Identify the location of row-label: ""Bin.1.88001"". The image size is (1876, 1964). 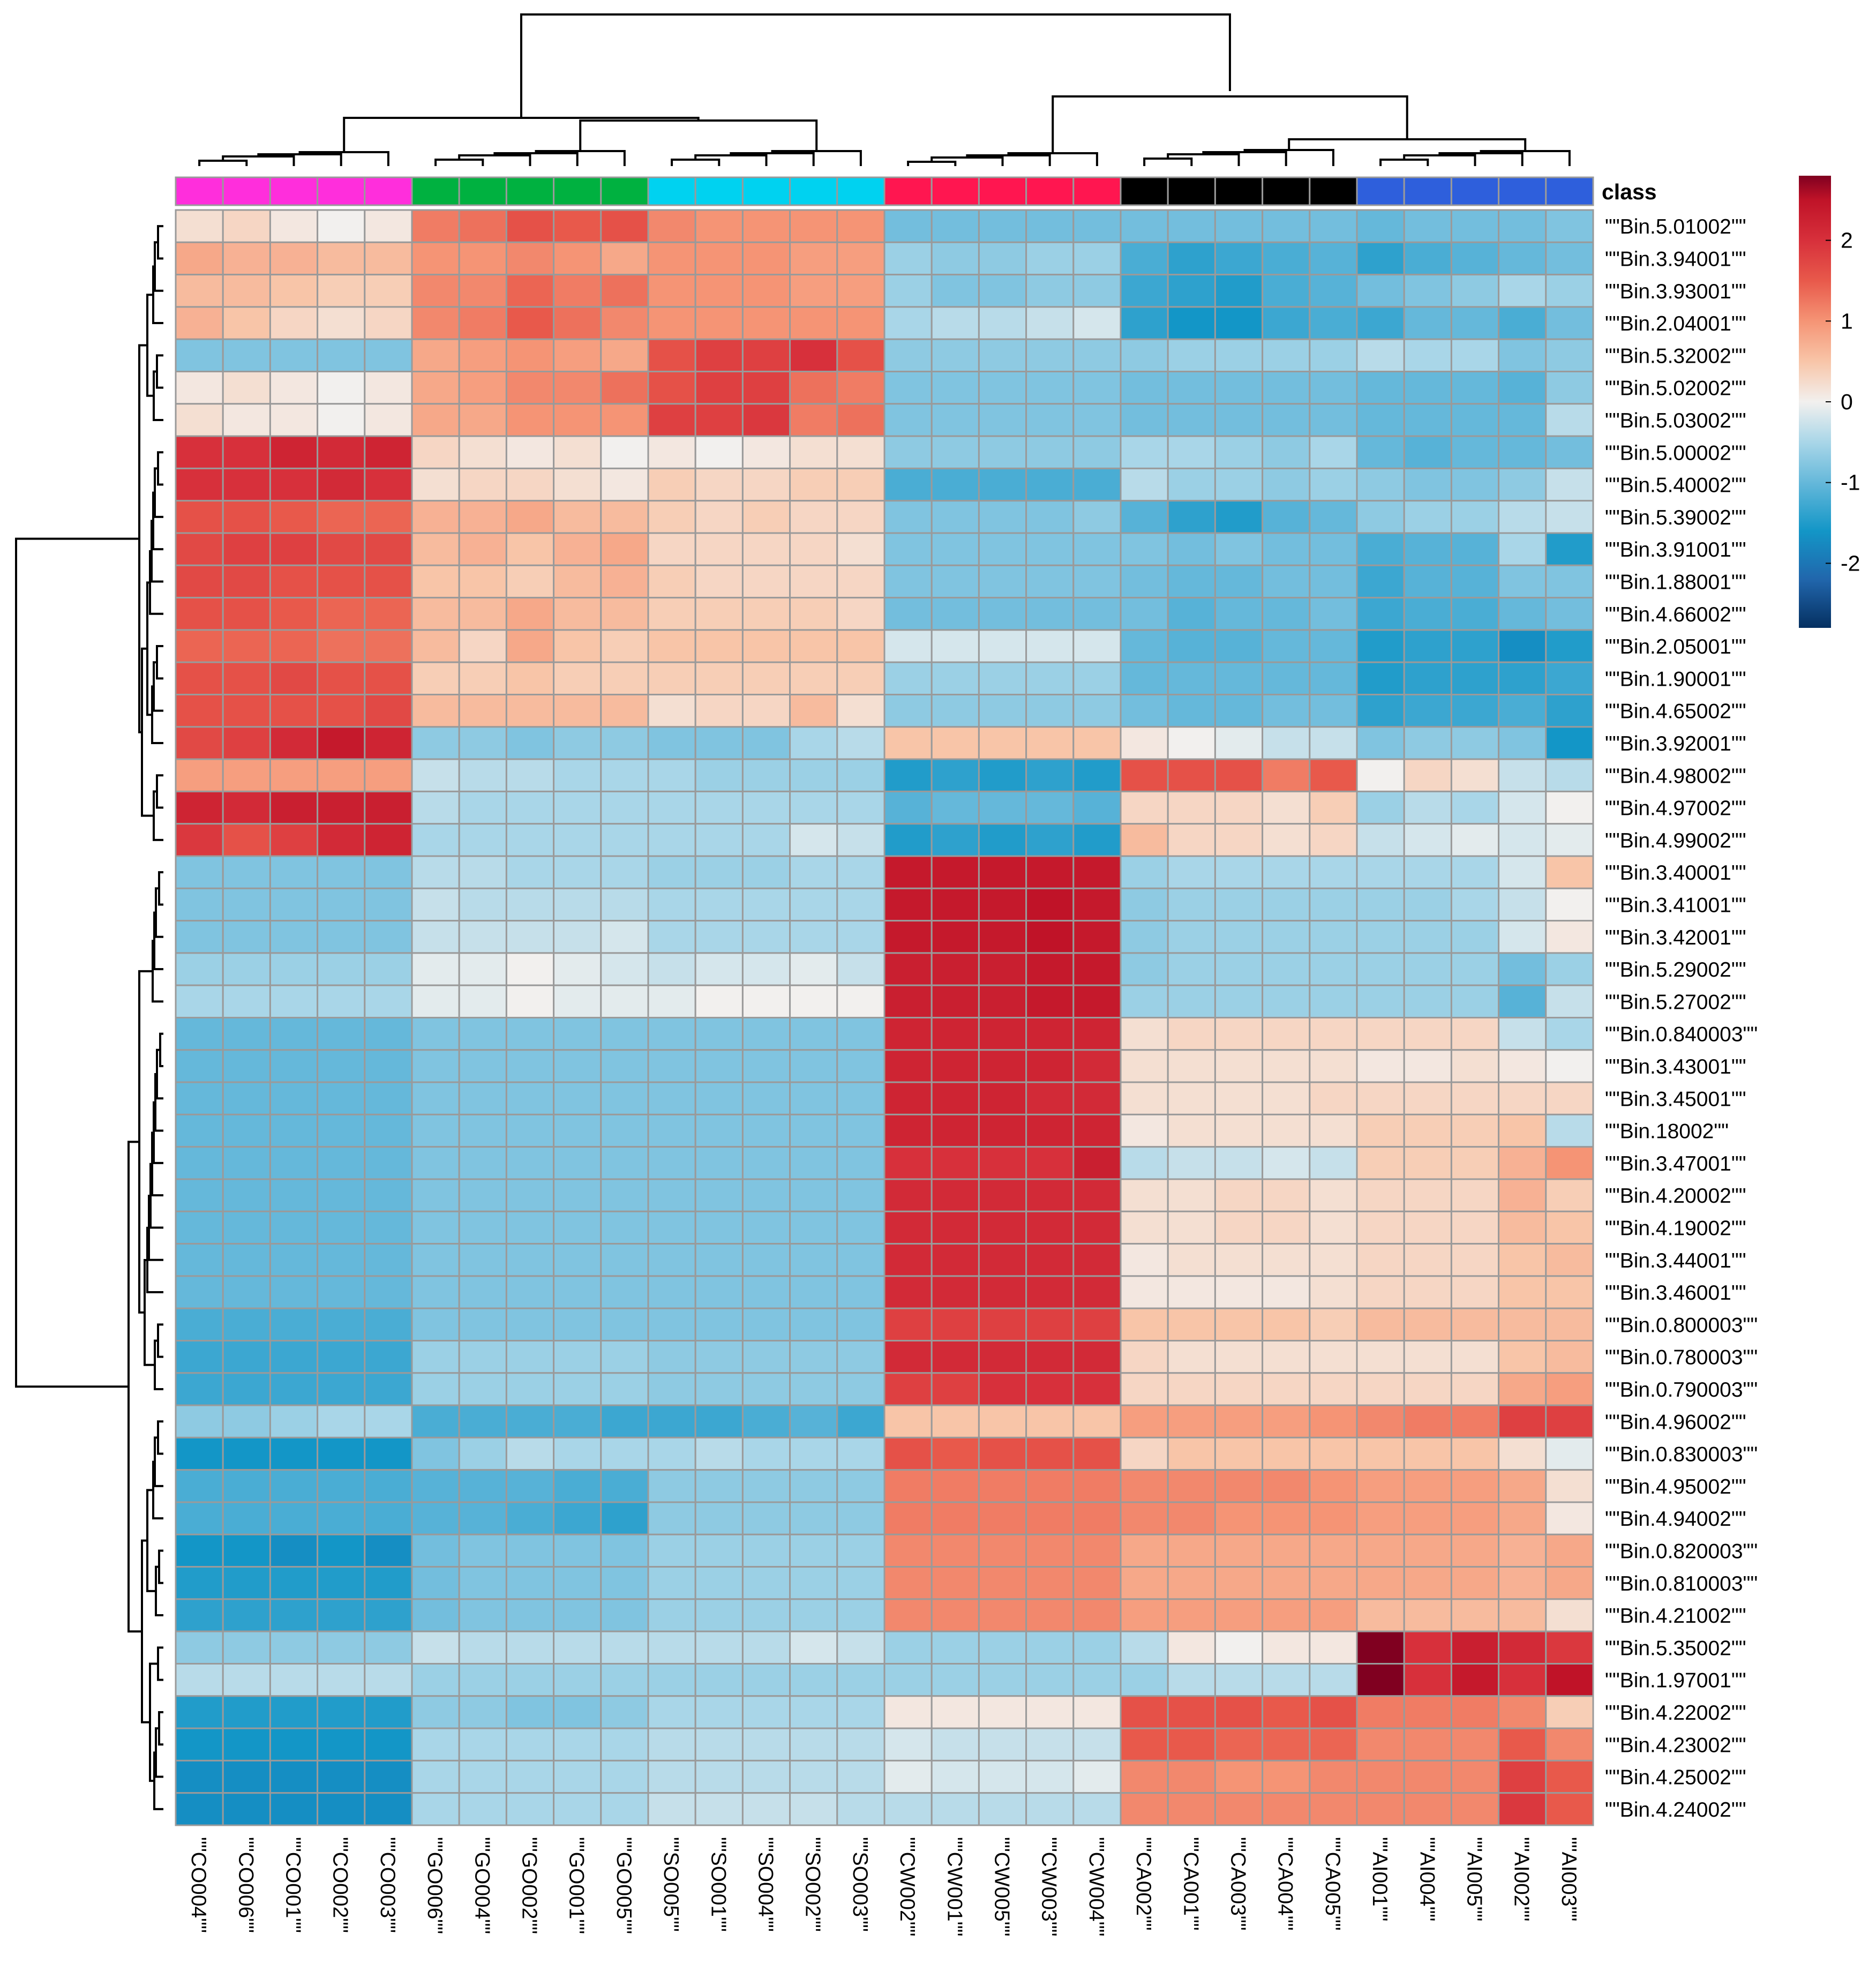
(1675, 582).